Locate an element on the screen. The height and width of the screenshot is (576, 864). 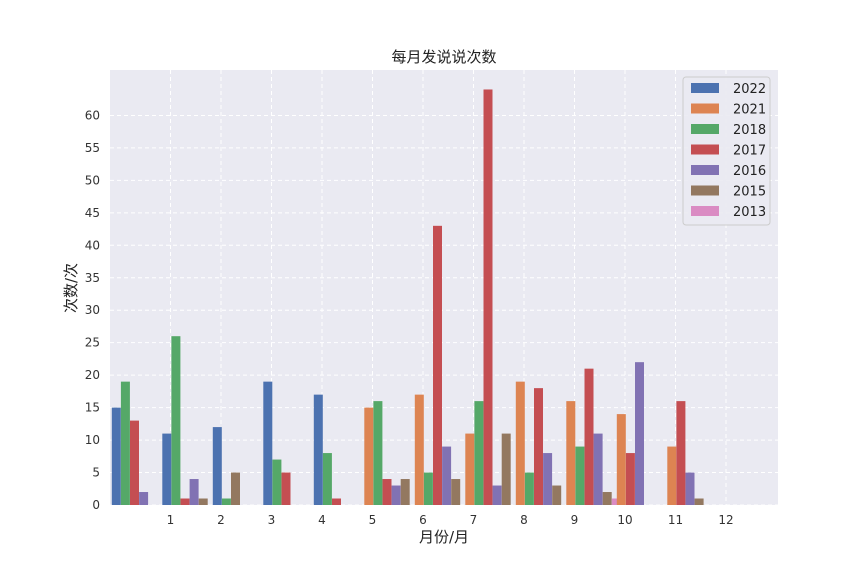
y-tick-label: 40 is located at coordinates (92, 245).